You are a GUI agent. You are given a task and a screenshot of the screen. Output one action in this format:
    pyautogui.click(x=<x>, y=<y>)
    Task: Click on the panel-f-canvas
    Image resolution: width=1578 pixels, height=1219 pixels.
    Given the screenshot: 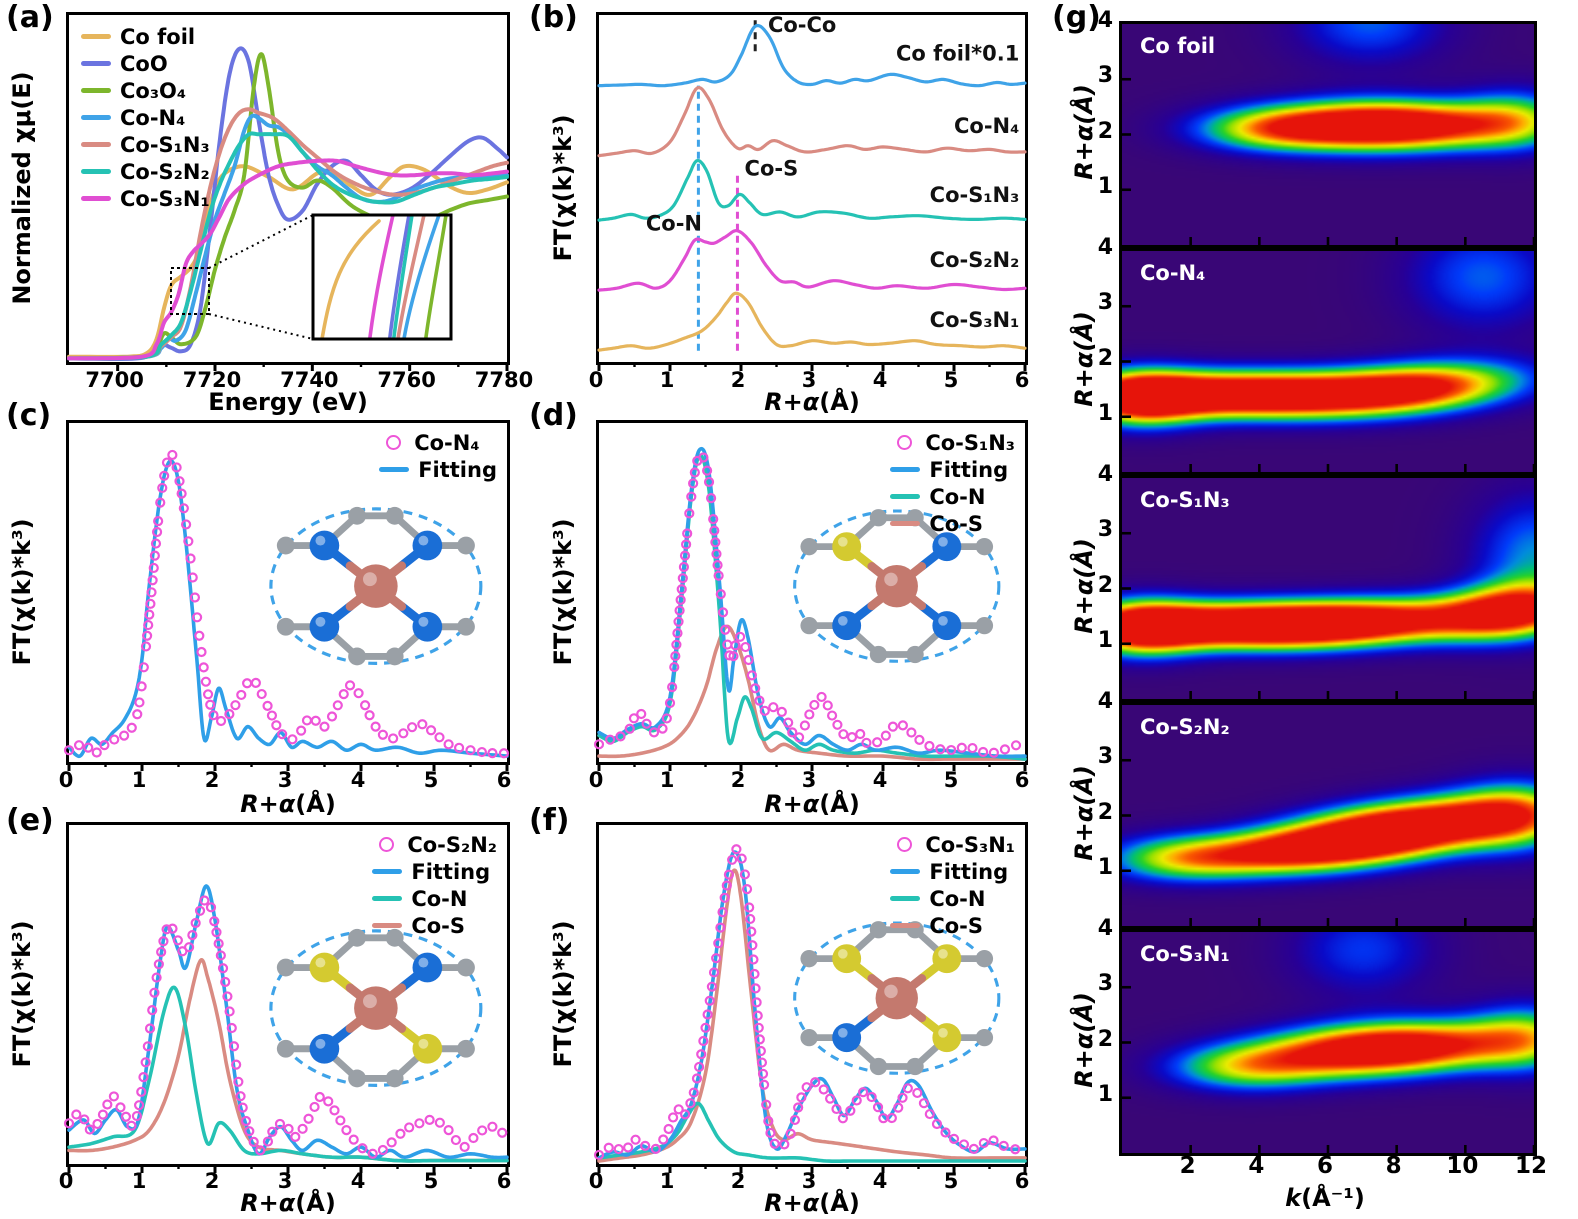 What is the action you would take?
    pyautogui.click(x=810, y=1008)
    